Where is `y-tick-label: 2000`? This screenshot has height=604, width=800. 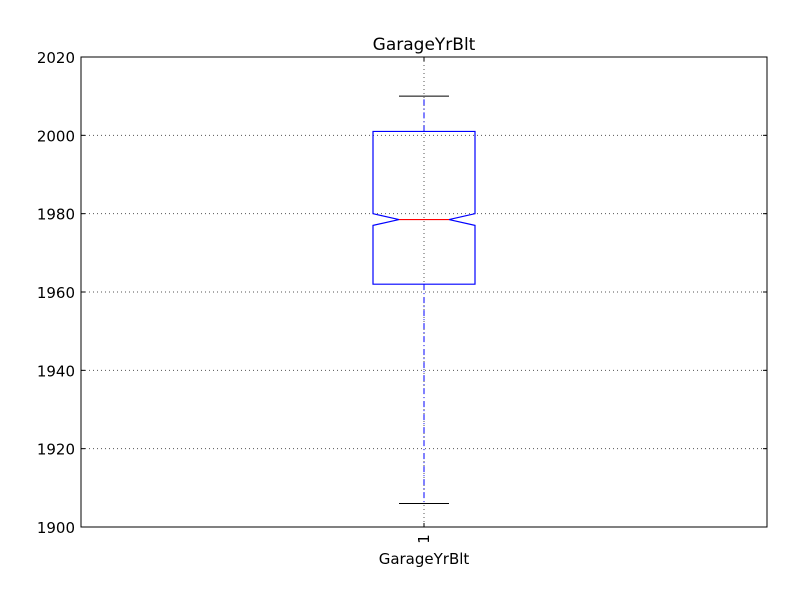
y-tick-label: 2000 is located at coordinates (56, 136).